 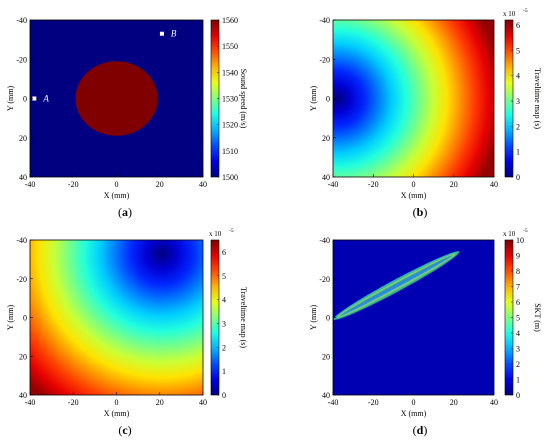 I want to click on colorbar-tick-label: 1500, so click(x=230, y=177).